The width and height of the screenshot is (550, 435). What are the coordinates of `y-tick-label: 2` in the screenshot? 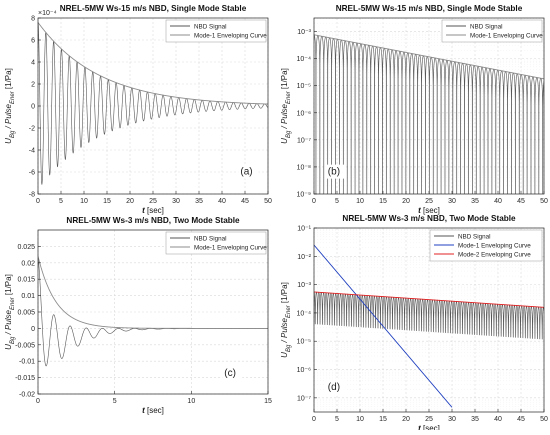 It's located at (33, 85).